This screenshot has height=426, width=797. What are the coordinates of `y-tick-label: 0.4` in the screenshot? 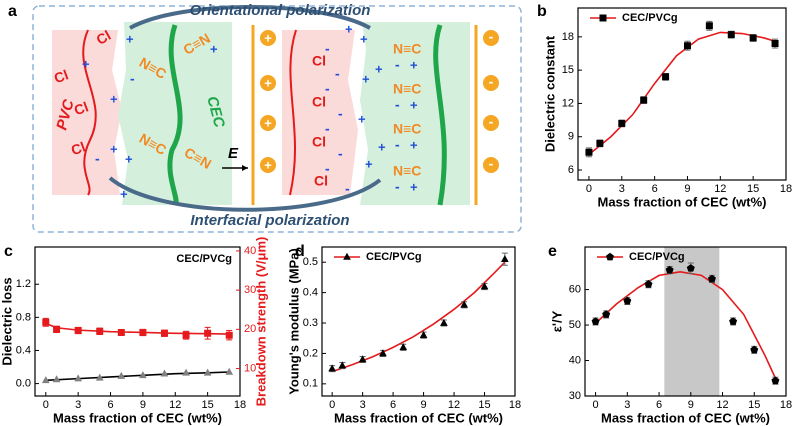 It's located at (310, 293).